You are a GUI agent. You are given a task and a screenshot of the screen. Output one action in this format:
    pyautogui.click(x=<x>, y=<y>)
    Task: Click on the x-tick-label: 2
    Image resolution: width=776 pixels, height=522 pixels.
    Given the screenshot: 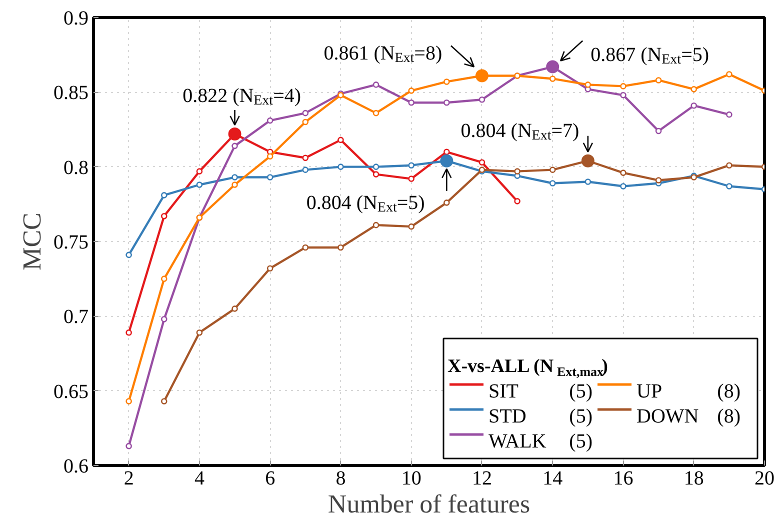 What is the action you would take?
    pyautogui.click(x=129, y=479)
    